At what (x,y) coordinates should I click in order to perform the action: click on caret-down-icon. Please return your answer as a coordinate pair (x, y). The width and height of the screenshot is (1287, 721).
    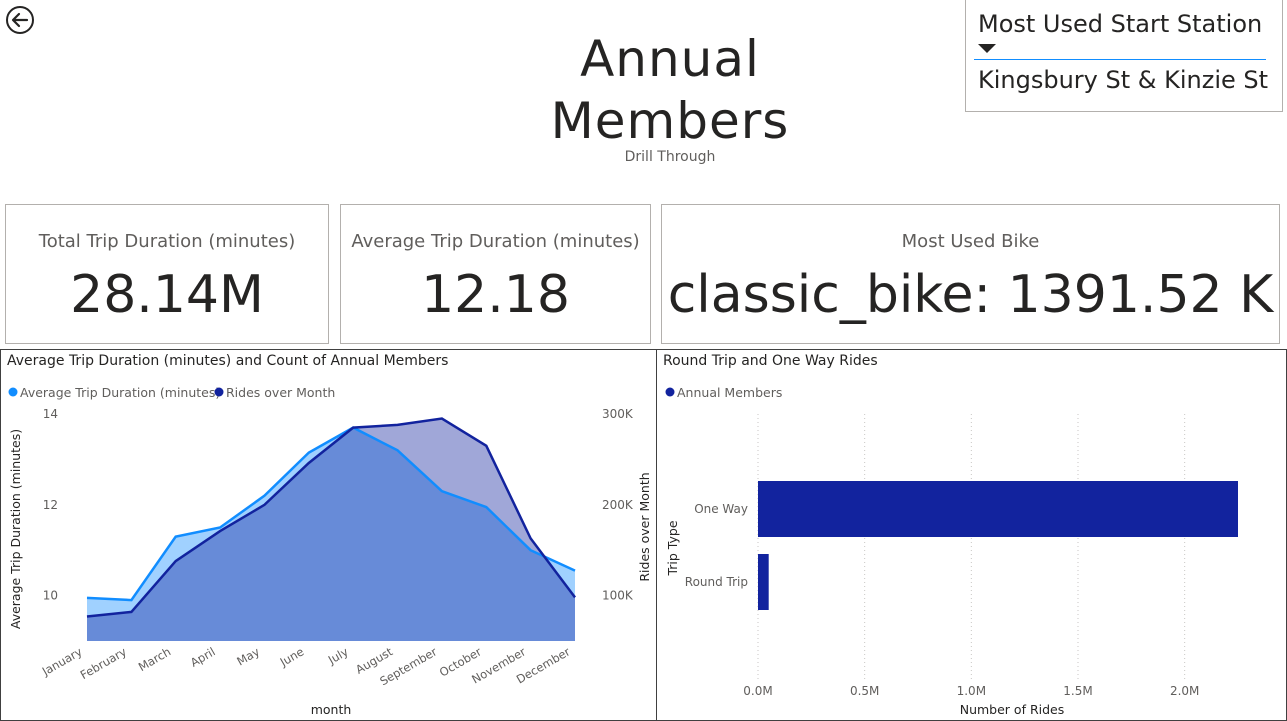
    Looking at the image, I should click on (987, 48).